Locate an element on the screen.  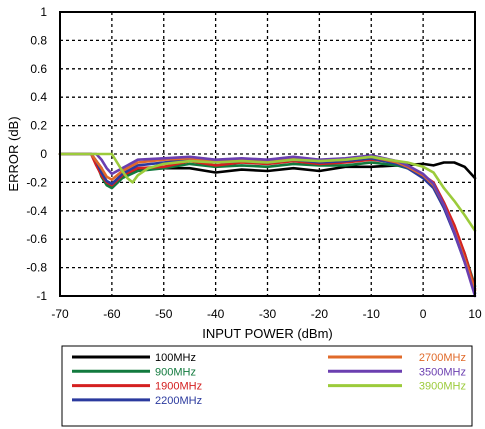
y-tick-label: -0.2 is located at coordinates (36, 182).